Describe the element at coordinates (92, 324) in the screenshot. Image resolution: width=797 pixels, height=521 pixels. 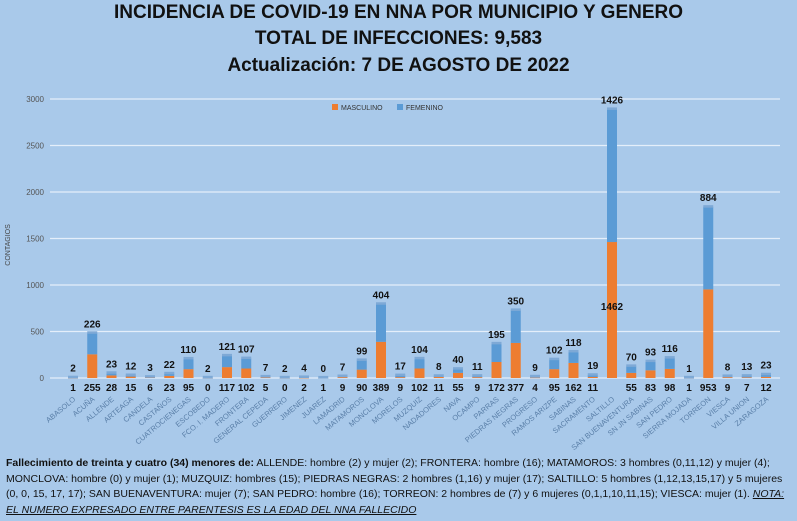
I see `data-label-femenino: 226` at that location.